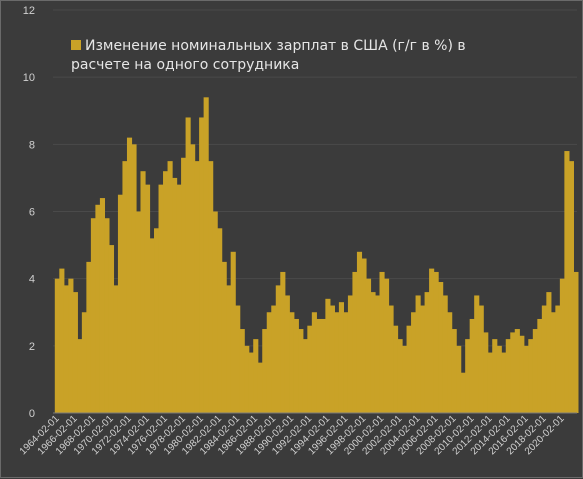 The height and width of the screenshot is (479, 583). I want to click on y-tick-label: 6, so click(32, 213).